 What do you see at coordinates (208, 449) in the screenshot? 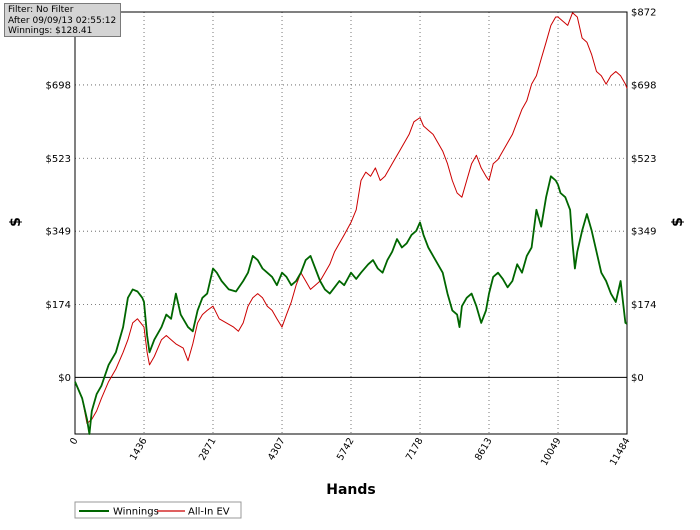
I see `x-tick-label: 2871` at bounding box center [208, 449].